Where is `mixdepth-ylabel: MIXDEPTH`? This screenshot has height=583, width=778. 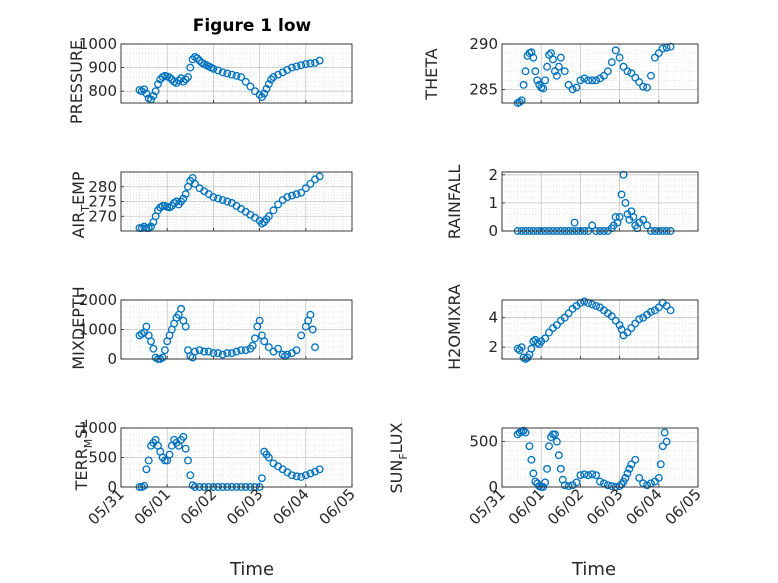 mixdepth-ylabel: MIXDEPTH is located at coordinates (78, 327).